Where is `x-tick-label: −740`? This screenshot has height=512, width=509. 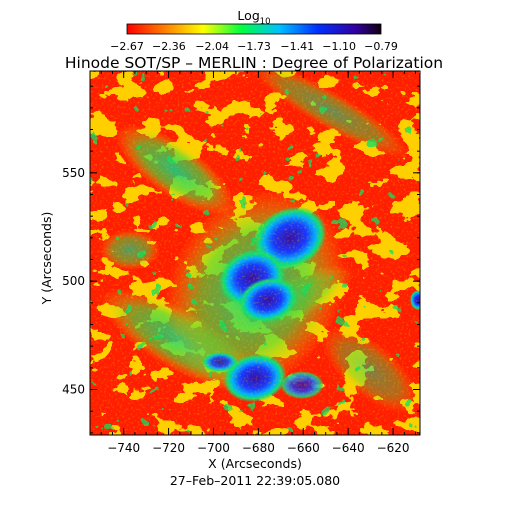
x-tick-label: −740 is located at coordinates (123, 448).